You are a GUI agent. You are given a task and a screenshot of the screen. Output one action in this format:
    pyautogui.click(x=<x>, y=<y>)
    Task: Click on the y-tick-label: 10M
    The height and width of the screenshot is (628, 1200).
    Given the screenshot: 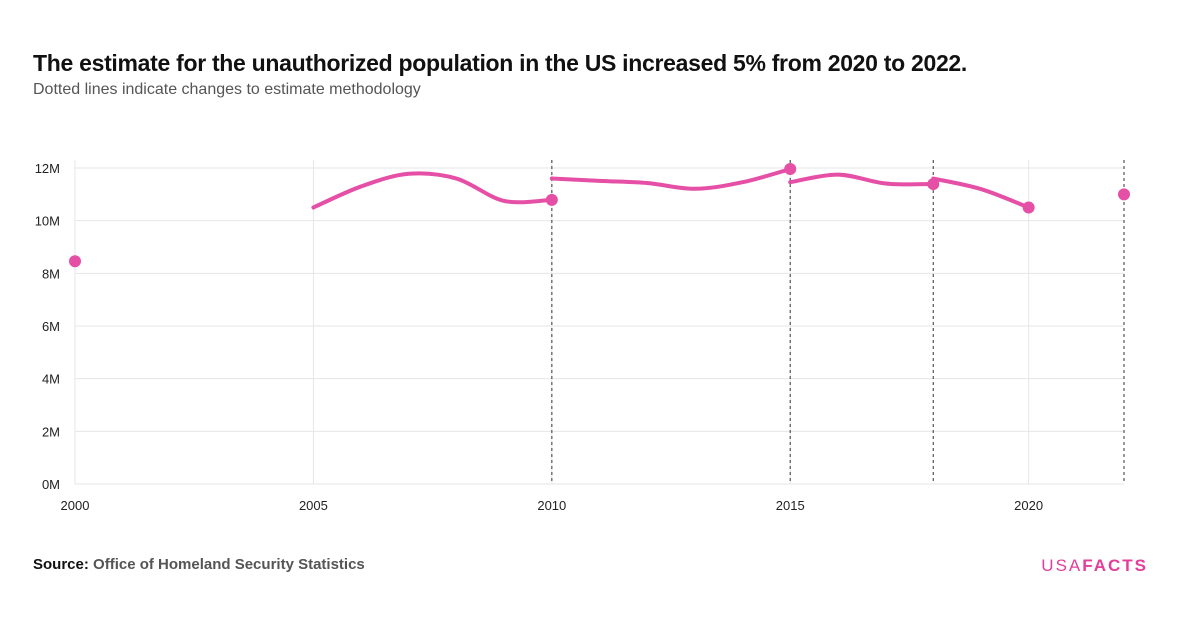 What is the action you would take?
    pyautogui.click(x=47, y=221)
    